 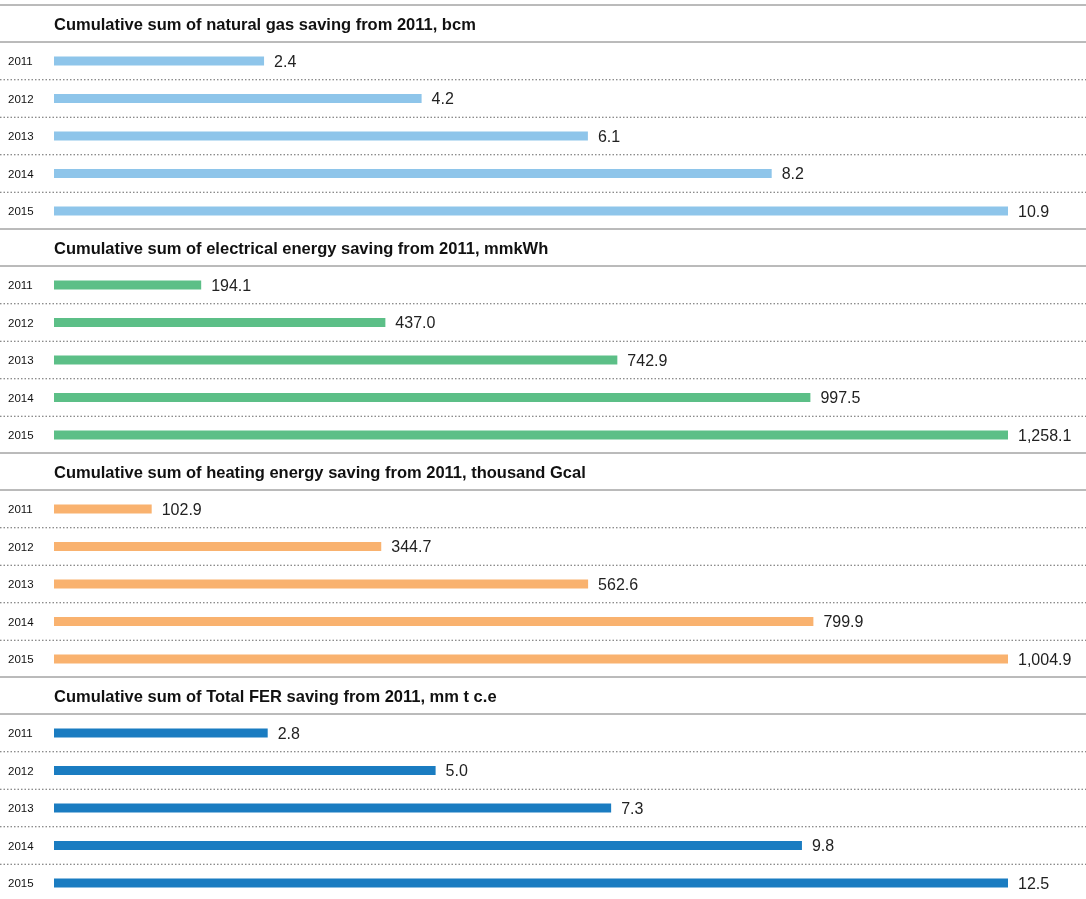 What do you see at coordinates (231, 285) in the screenshot?
I see `data-label: 194.1` at bounding box center [231, 285].